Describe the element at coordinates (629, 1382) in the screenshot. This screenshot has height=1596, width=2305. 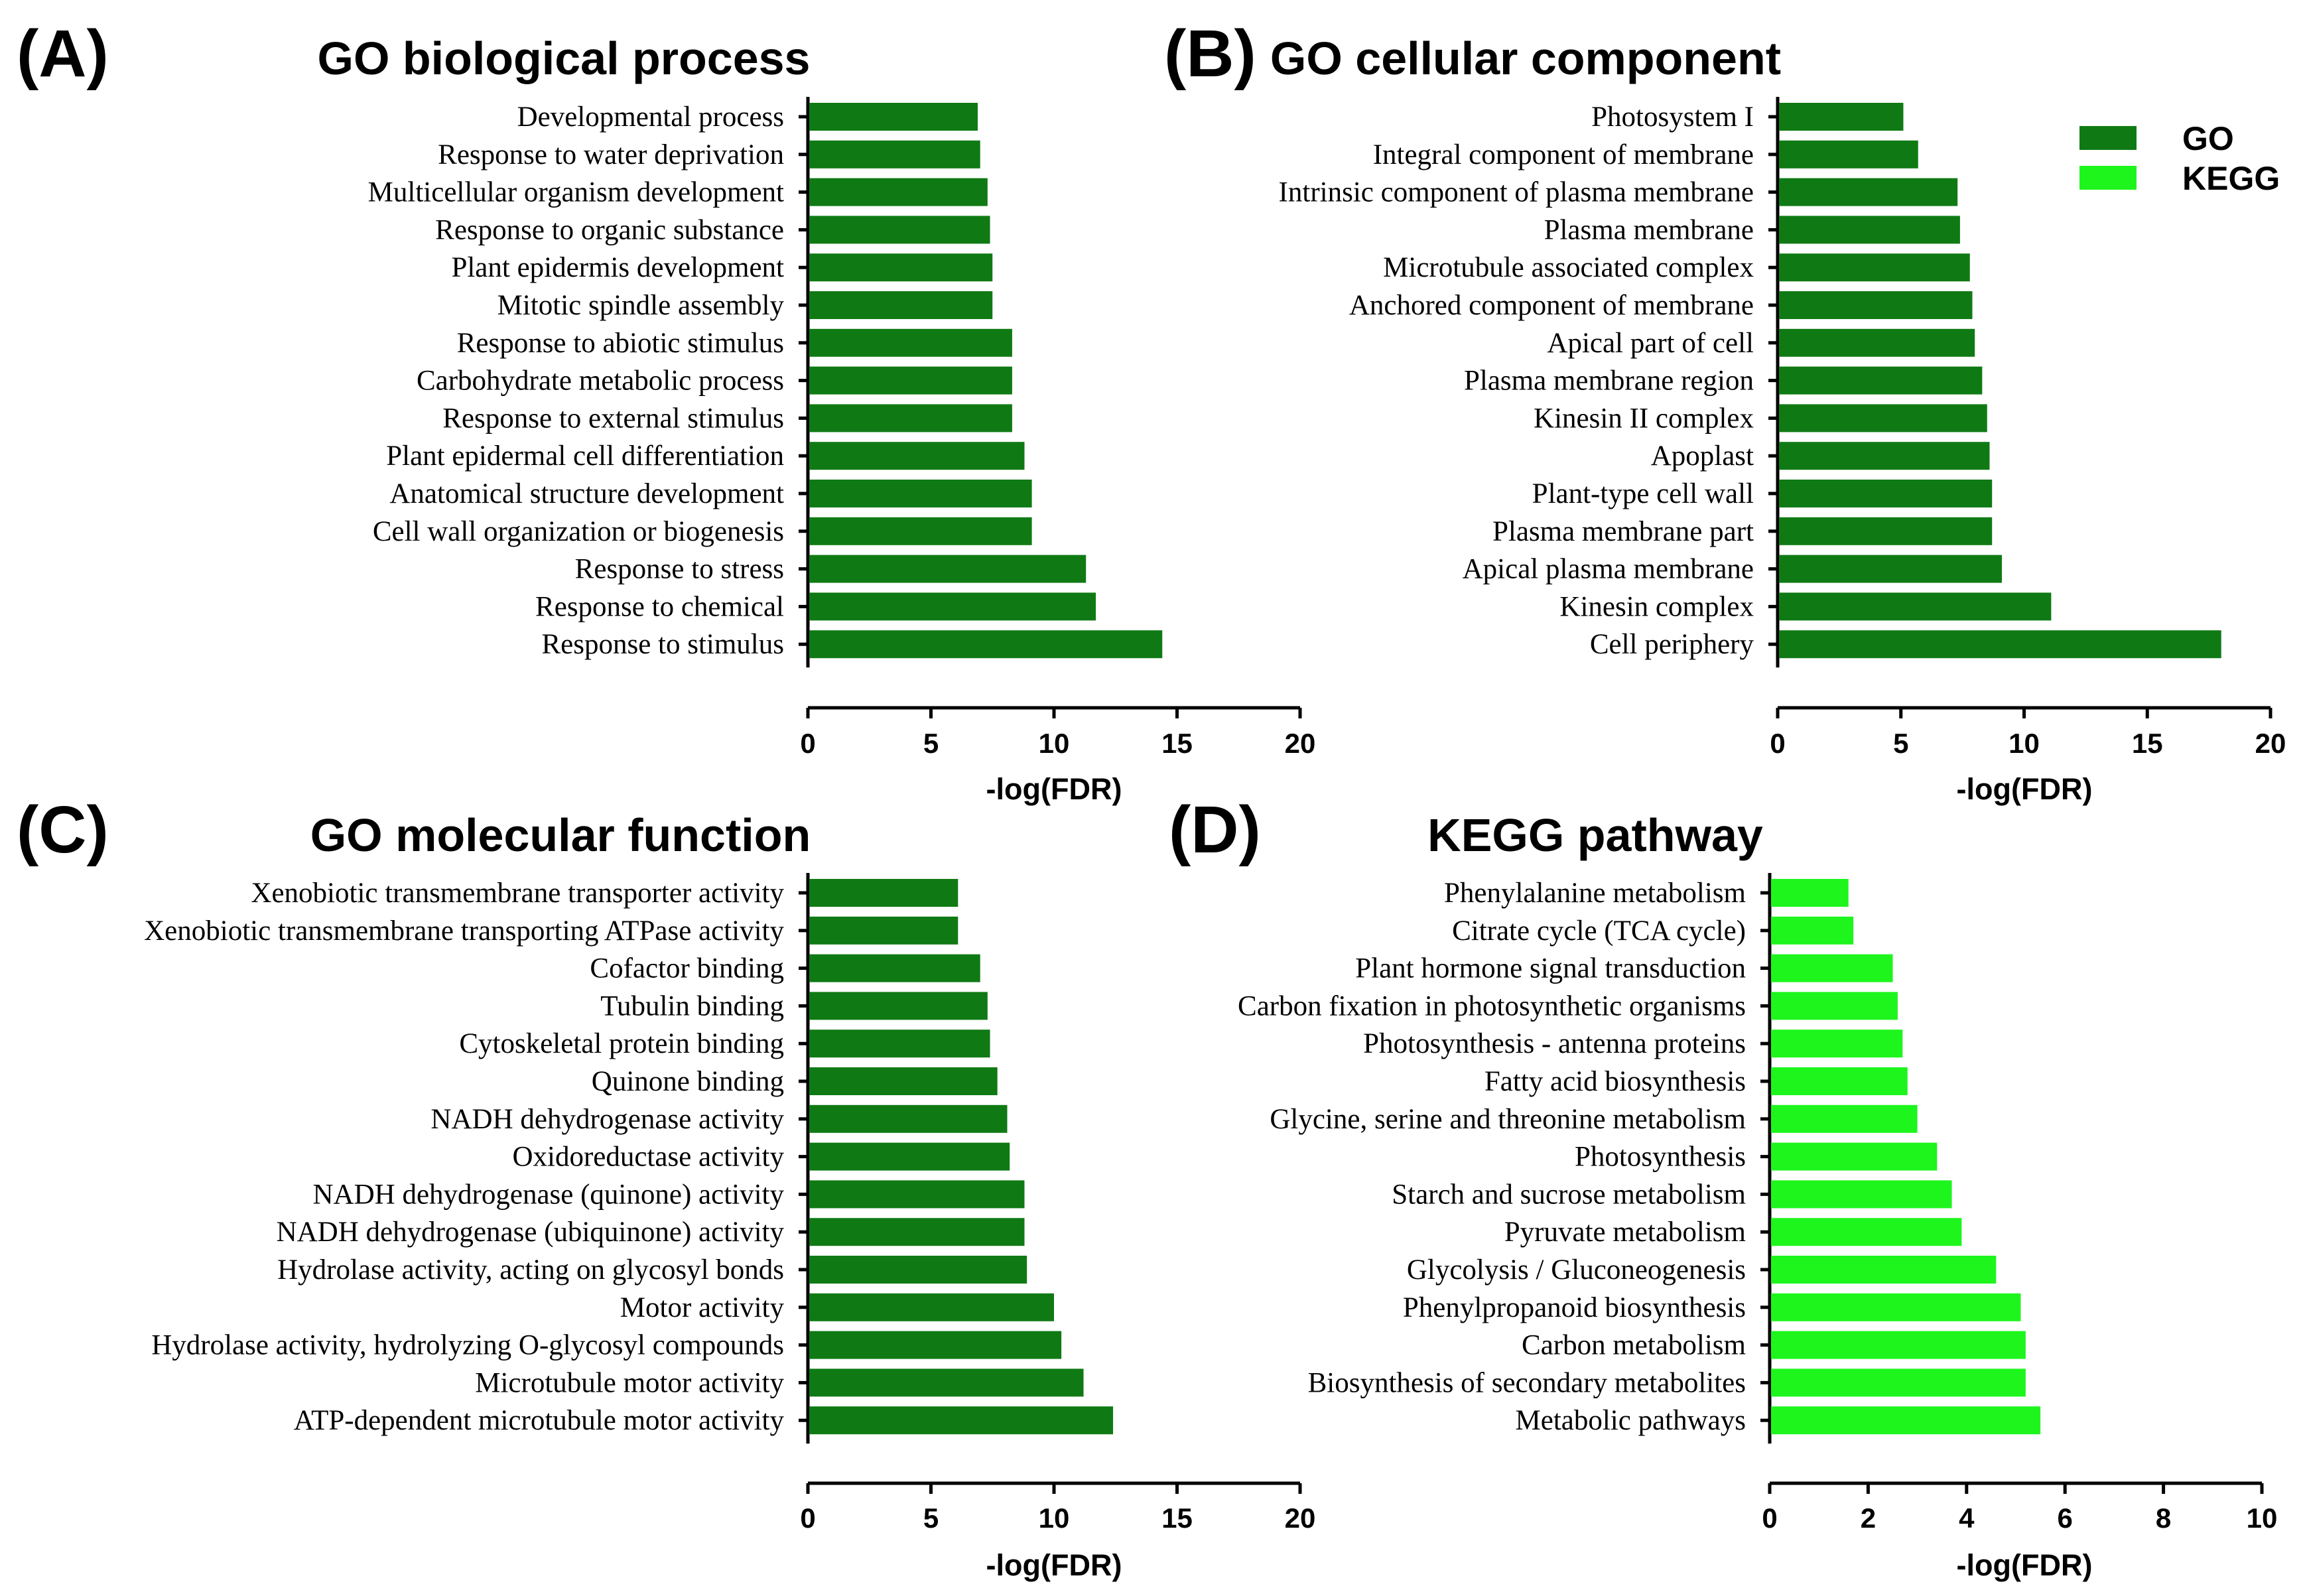
I see `category-label: Microtubule motor activity` at that location.